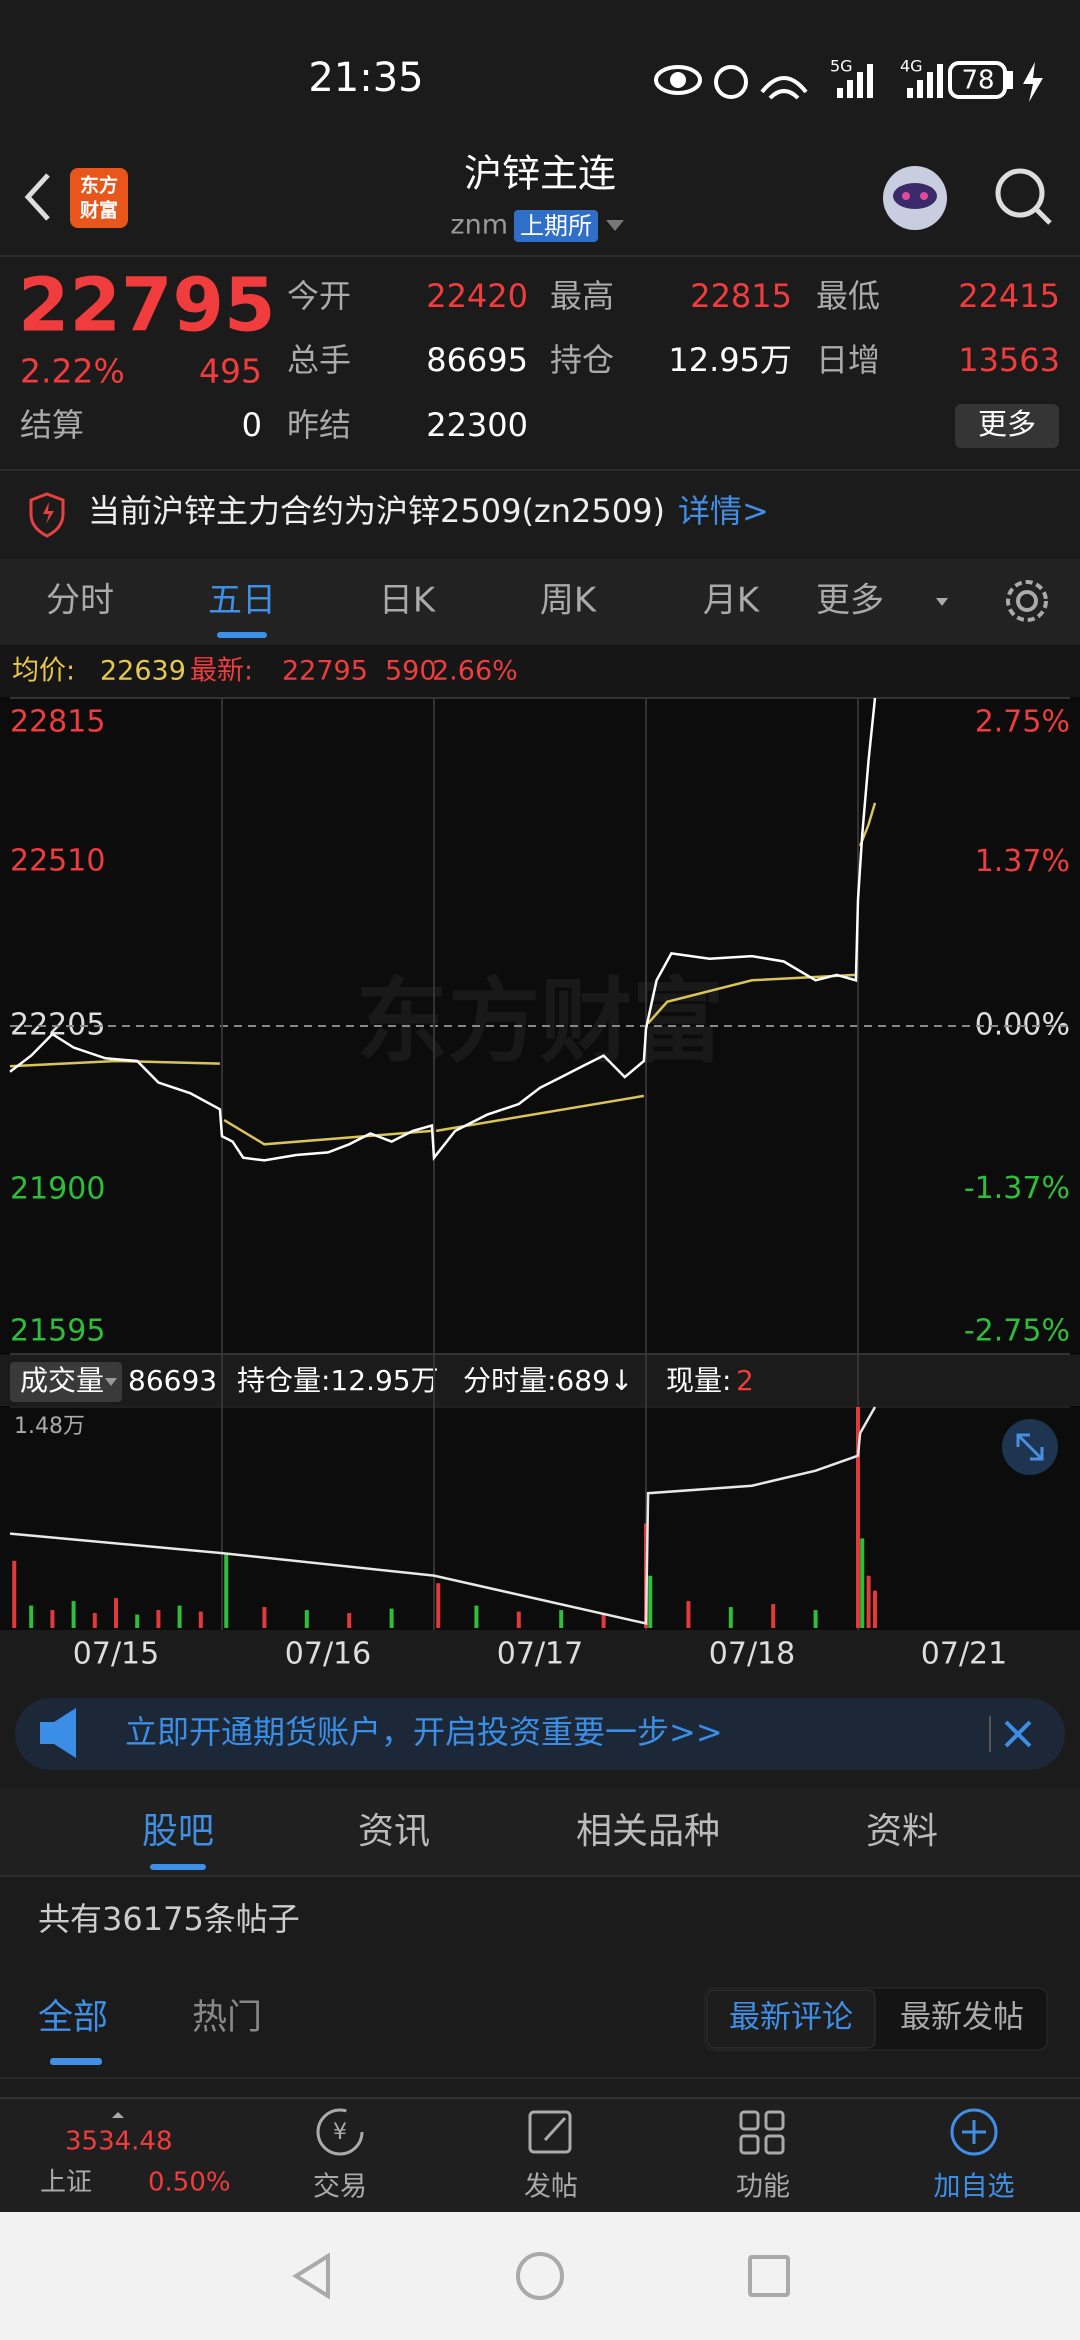  Describe the element at coordinates (189, 2183) in the screenshot. I see `index-change: 0.50%` at that location.